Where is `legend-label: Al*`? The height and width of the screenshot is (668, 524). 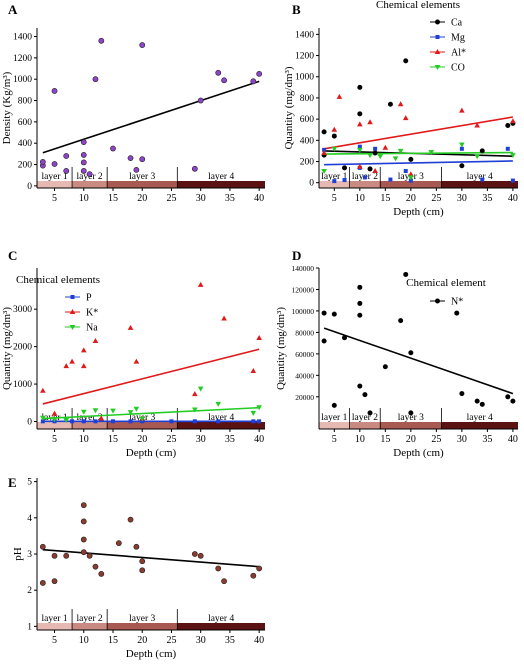 legend-label: Al* is located at coordinates (458, 53).